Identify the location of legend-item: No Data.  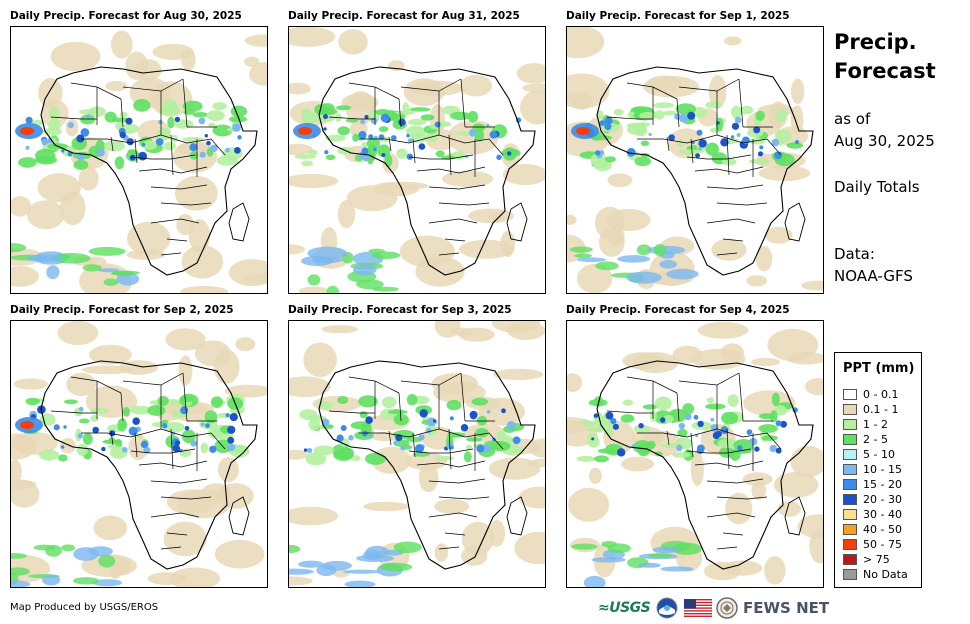
(875, 574).